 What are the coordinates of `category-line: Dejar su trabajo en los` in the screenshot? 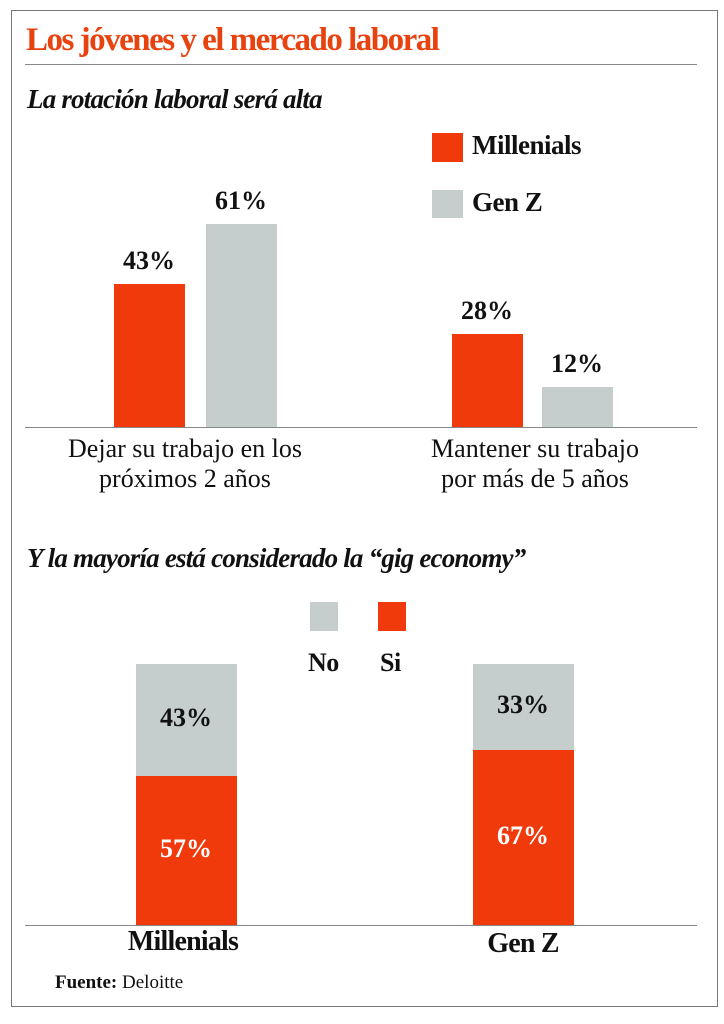 It's located at (185, 448).